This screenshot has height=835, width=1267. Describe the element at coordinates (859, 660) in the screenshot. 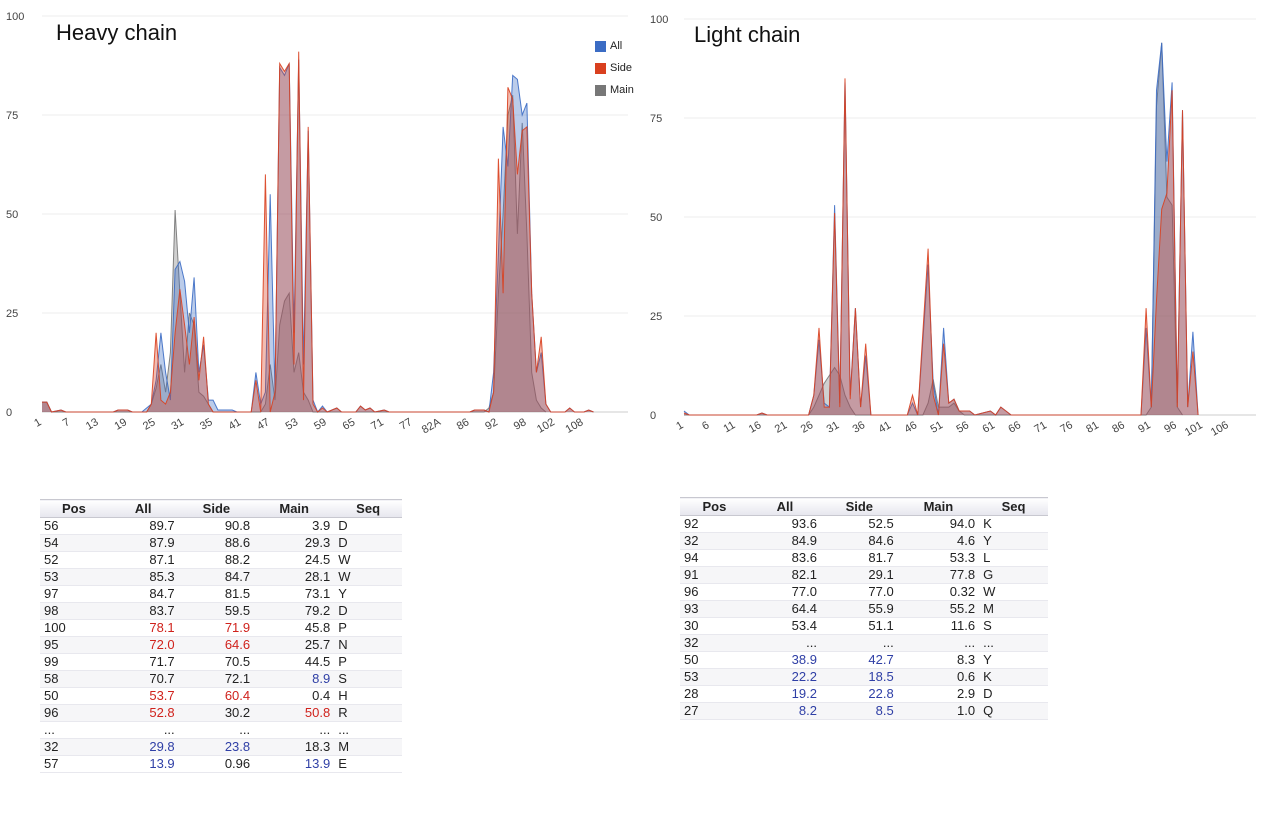

I see `light-table-cell-side: 42.7` at that location.